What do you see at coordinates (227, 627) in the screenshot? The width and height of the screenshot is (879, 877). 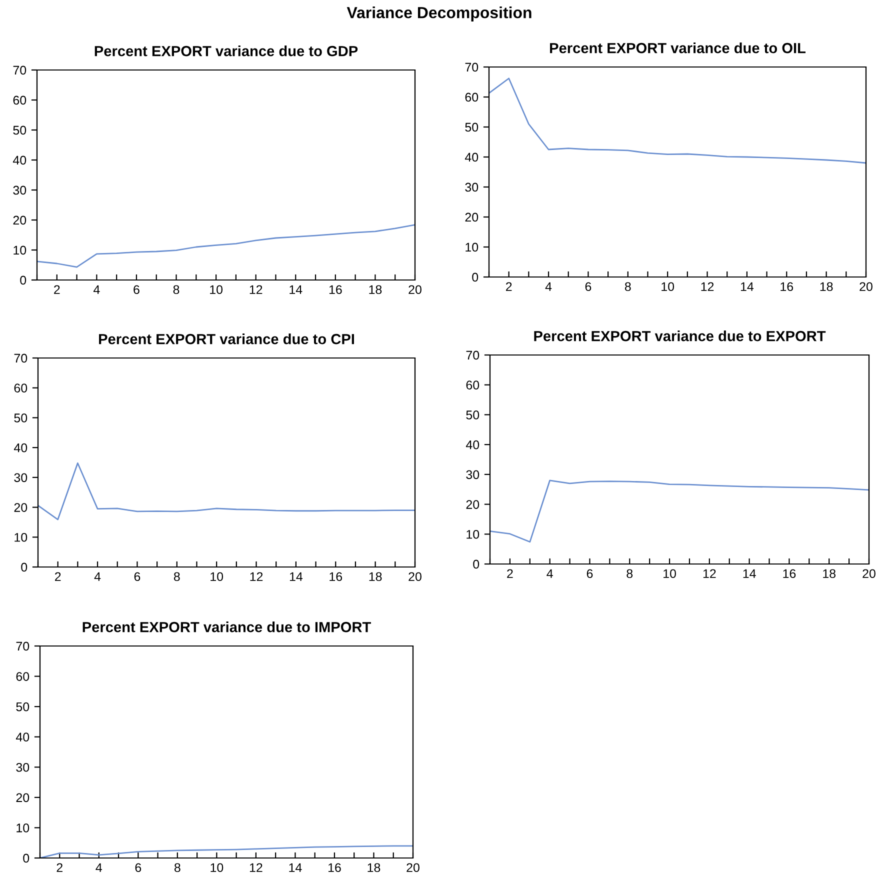 I see `chart-title: Percent EXPORT variance due to IMPORT` at bounding box center [227, 627].